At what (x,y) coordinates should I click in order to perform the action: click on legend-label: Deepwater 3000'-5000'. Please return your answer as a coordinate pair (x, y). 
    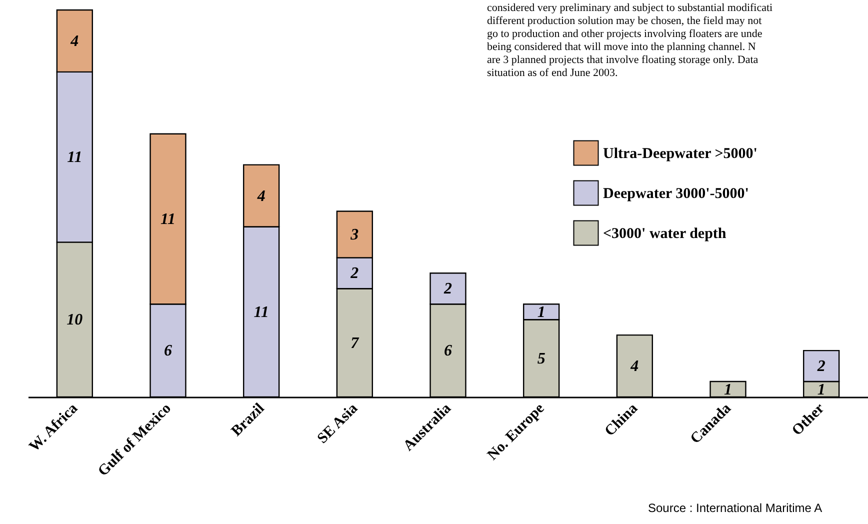
    Looking at the image, I should click on (676, 194).